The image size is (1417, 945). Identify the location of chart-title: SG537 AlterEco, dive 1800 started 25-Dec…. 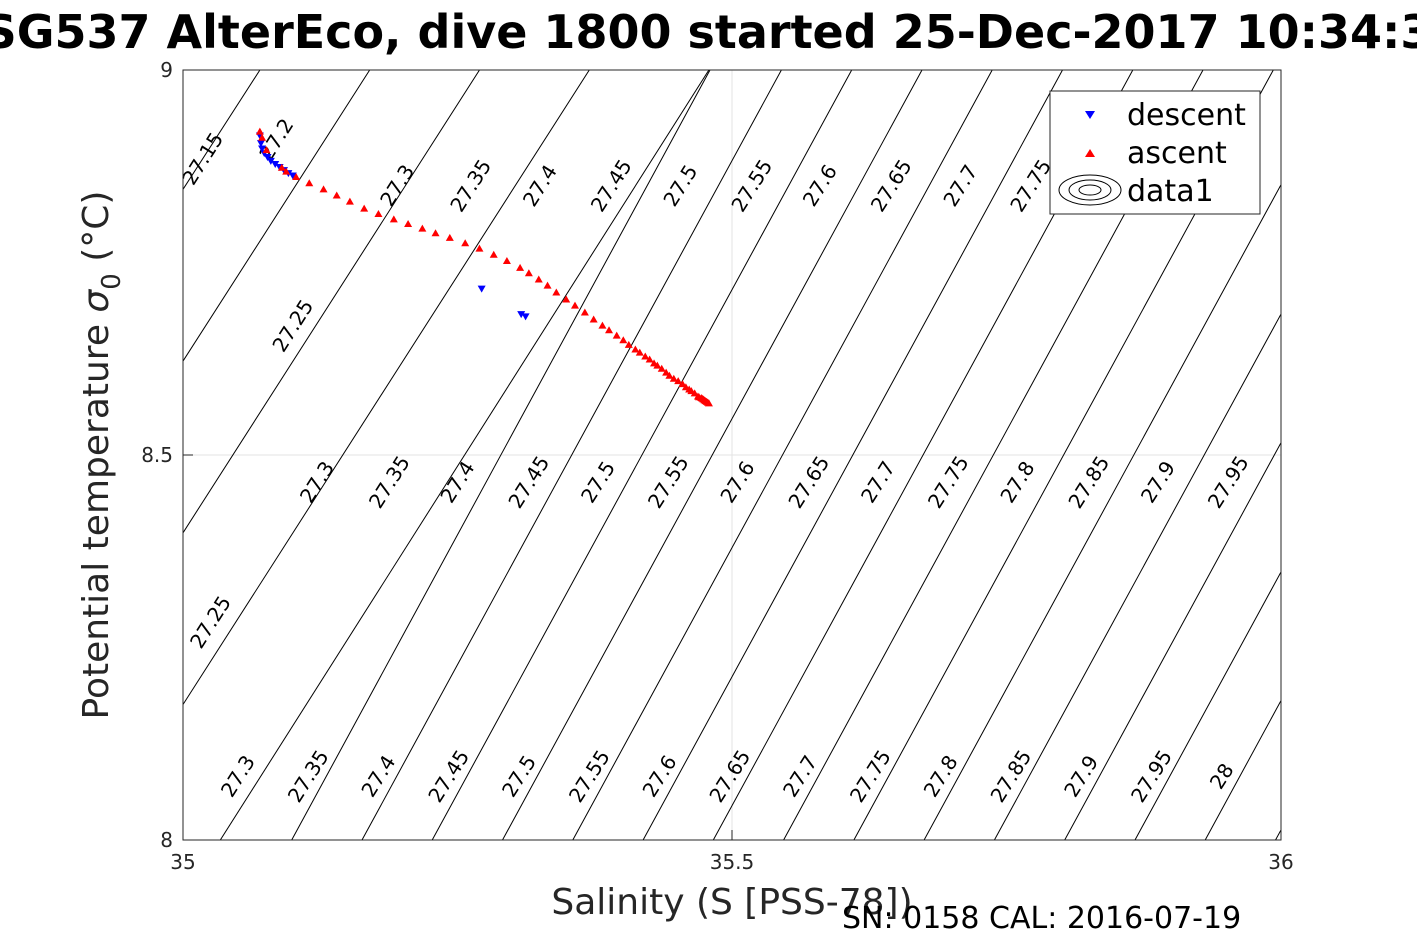
(708, 32).